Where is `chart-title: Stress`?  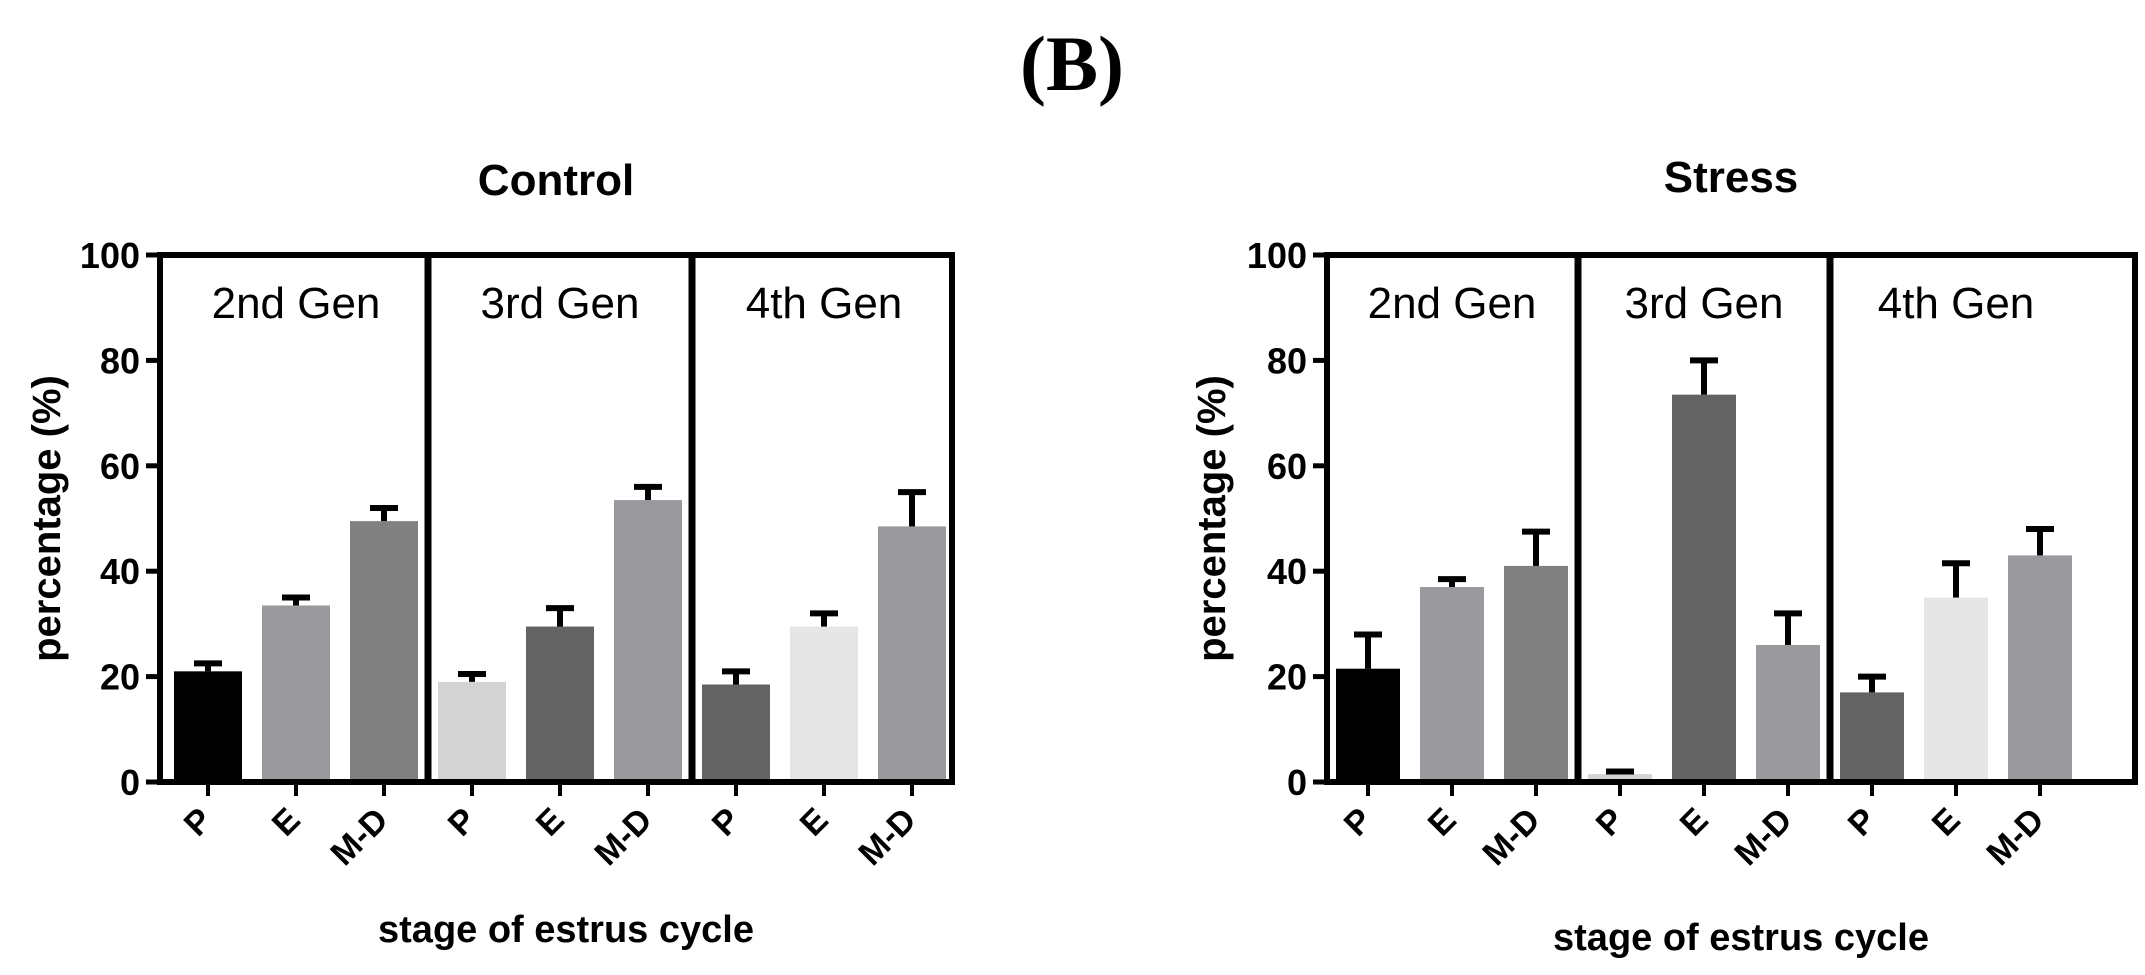 chart-title: Stress is located at coordinates (1731, 177).